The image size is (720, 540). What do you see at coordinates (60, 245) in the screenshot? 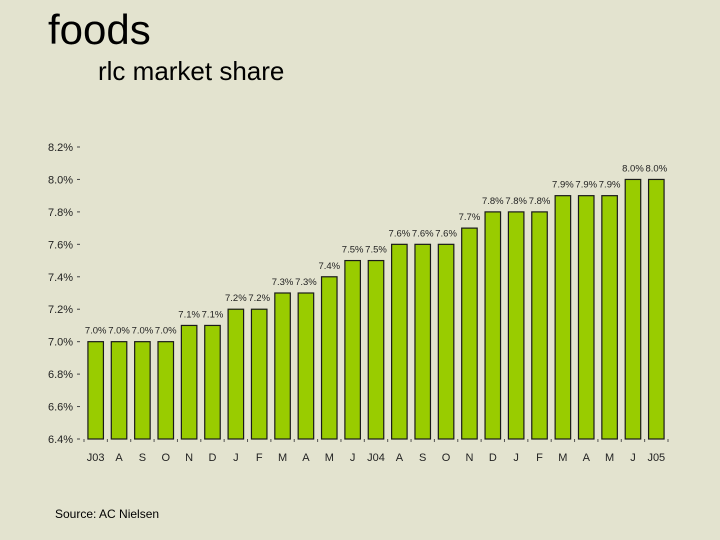
I see `y-tick-label: 7.6%` at bounding box center [60, 245].